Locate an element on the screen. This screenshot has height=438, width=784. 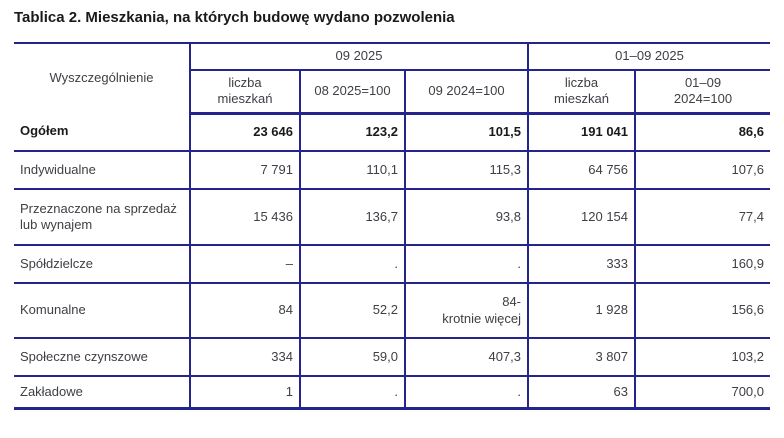
column-header: 08 2025=100 is located at coordinates (352, 92).